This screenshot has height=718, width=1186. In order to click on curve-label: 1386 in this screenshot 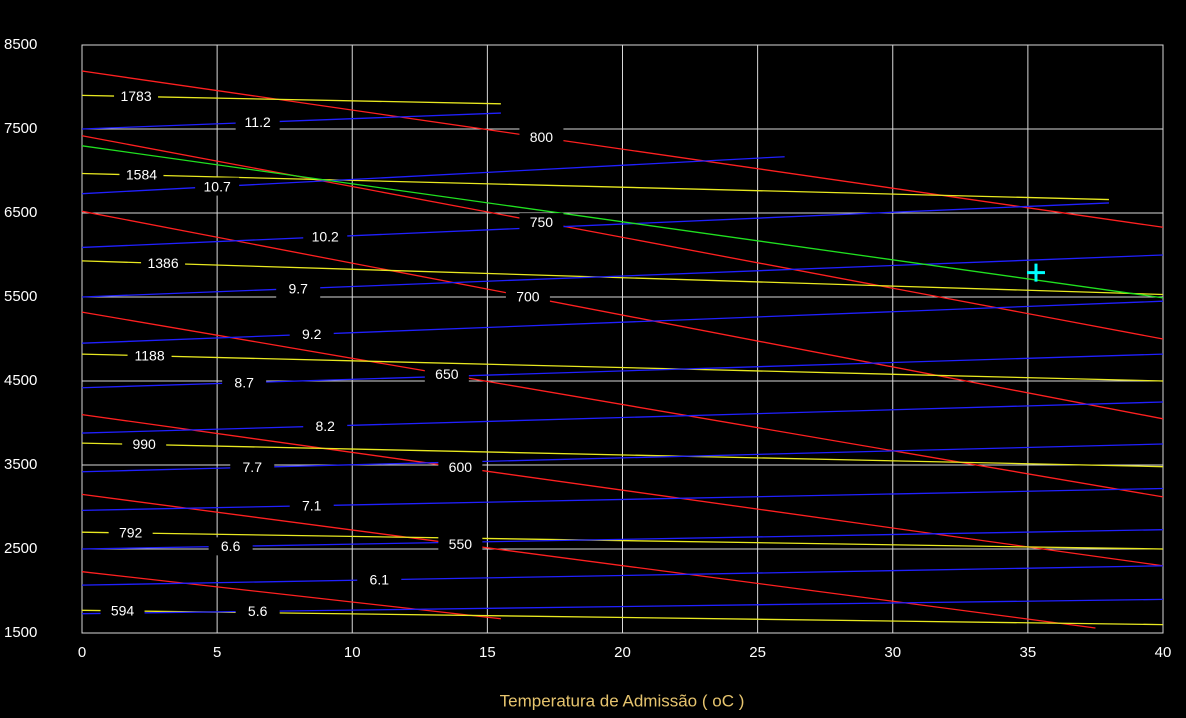, I will do `click(162, 263)`.